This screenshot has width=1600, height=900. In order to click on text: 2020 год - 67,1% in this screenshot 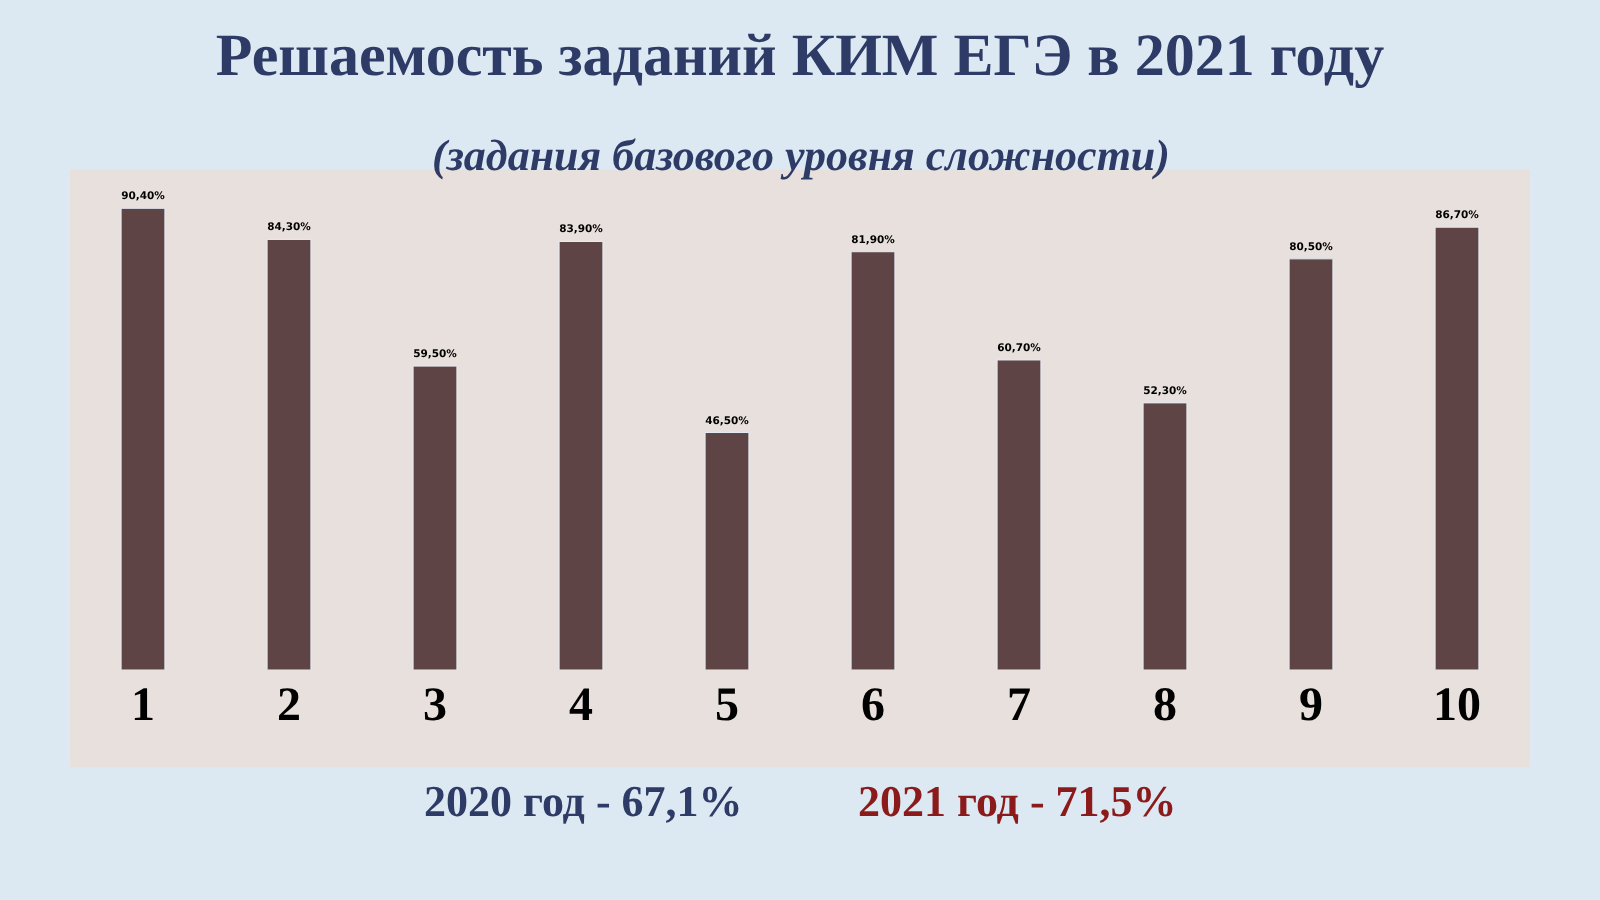, I will do `click(583, 801)`.